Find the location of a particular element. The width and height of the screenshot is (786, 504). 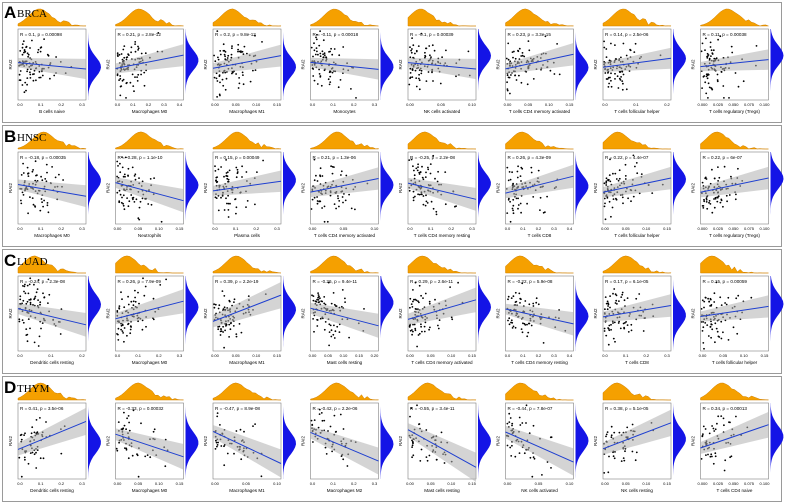

x-tick-label: 0.05 is located at coordinates (328, 355).